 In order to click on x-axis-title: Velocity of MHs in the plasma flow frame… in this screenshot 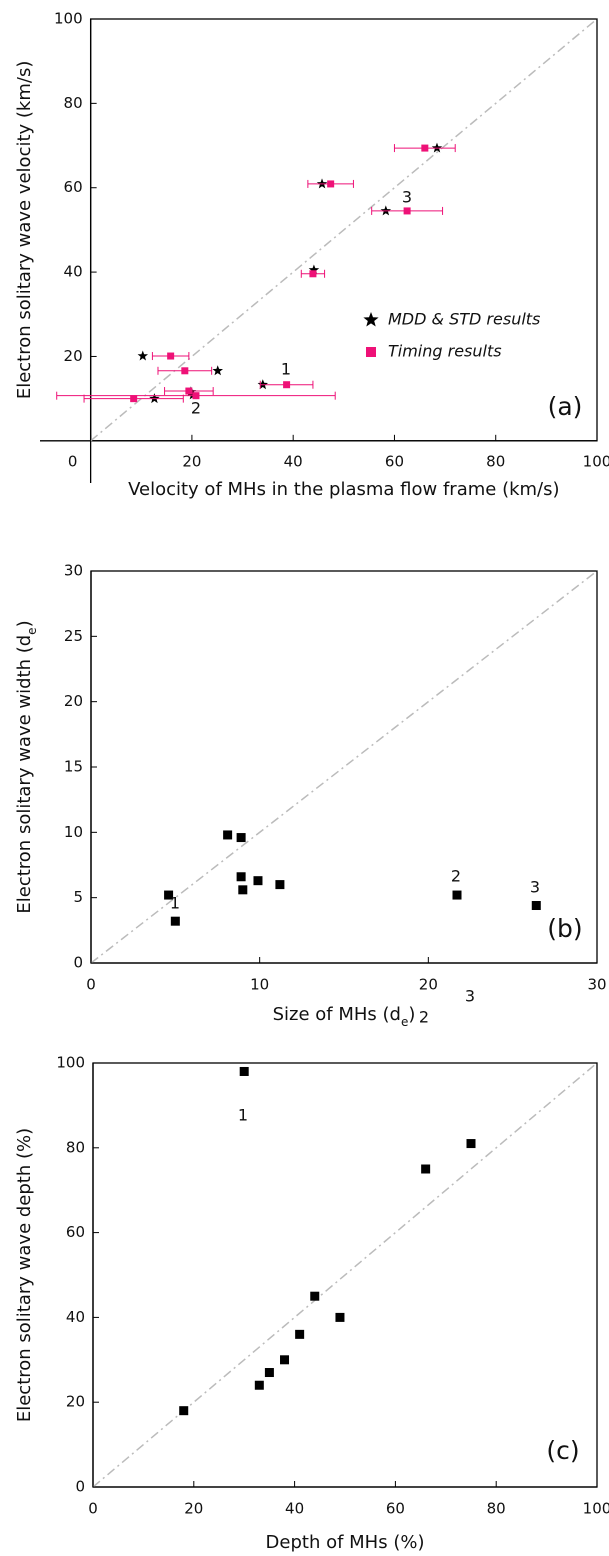, I will do `click(343, 489)`.